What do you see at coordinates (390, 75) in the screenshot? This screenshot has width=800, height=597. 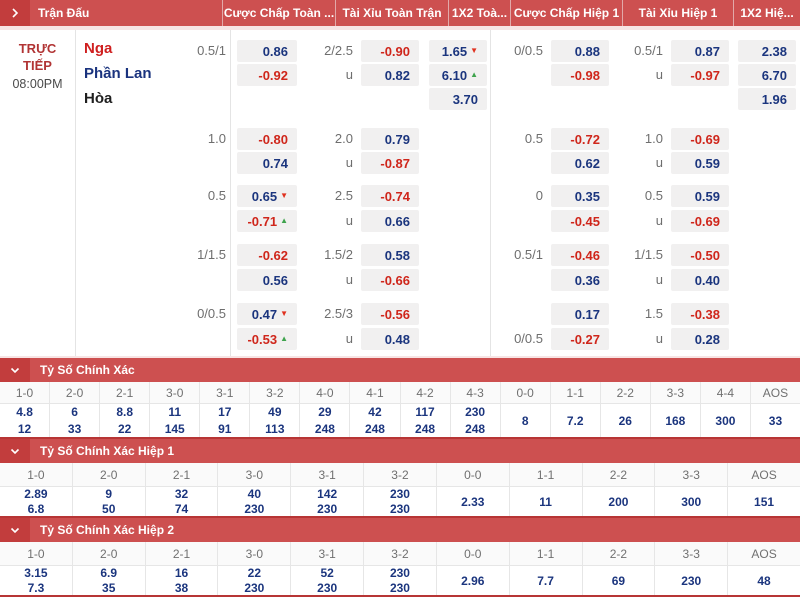 I see `ft-under-odds: 0.82` at bounding box center [390, 75].